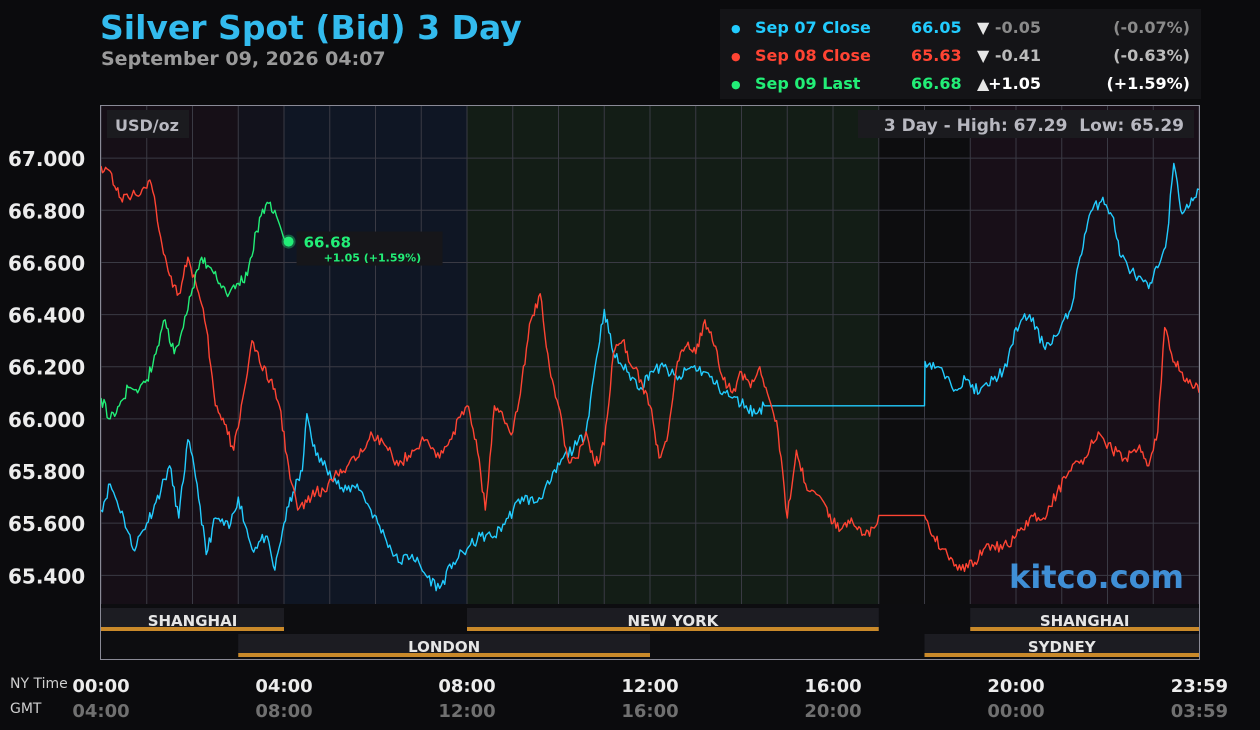 The image size is (1260, 730). I want to click on last-point-change: +1.05 (+1.59%), so click(373, 258).